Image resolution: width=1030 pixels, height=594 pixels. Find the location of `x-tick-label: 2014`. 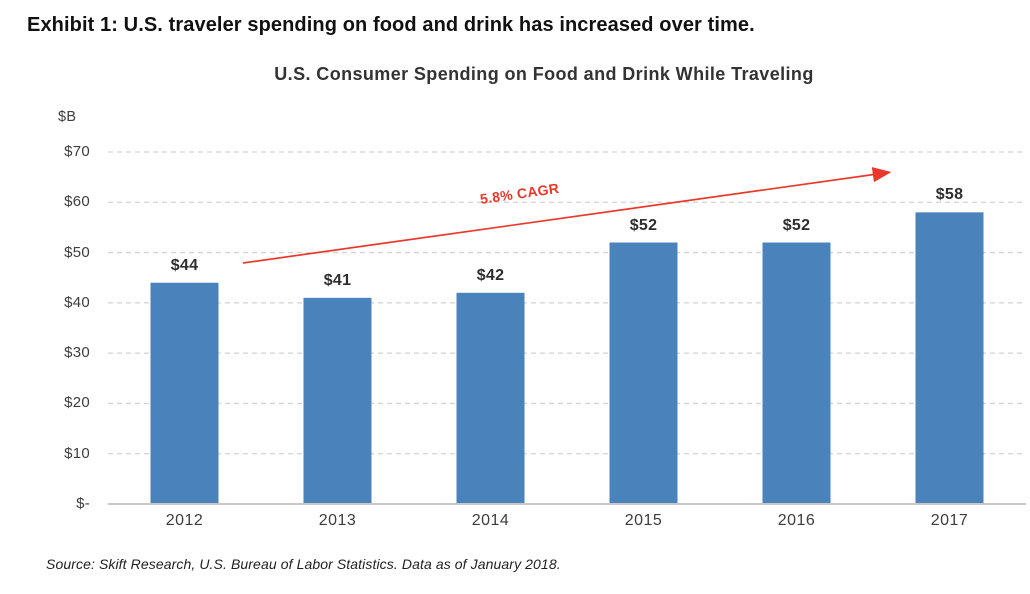

x-tick-label: 2014 is located at coordinates (490, 520).